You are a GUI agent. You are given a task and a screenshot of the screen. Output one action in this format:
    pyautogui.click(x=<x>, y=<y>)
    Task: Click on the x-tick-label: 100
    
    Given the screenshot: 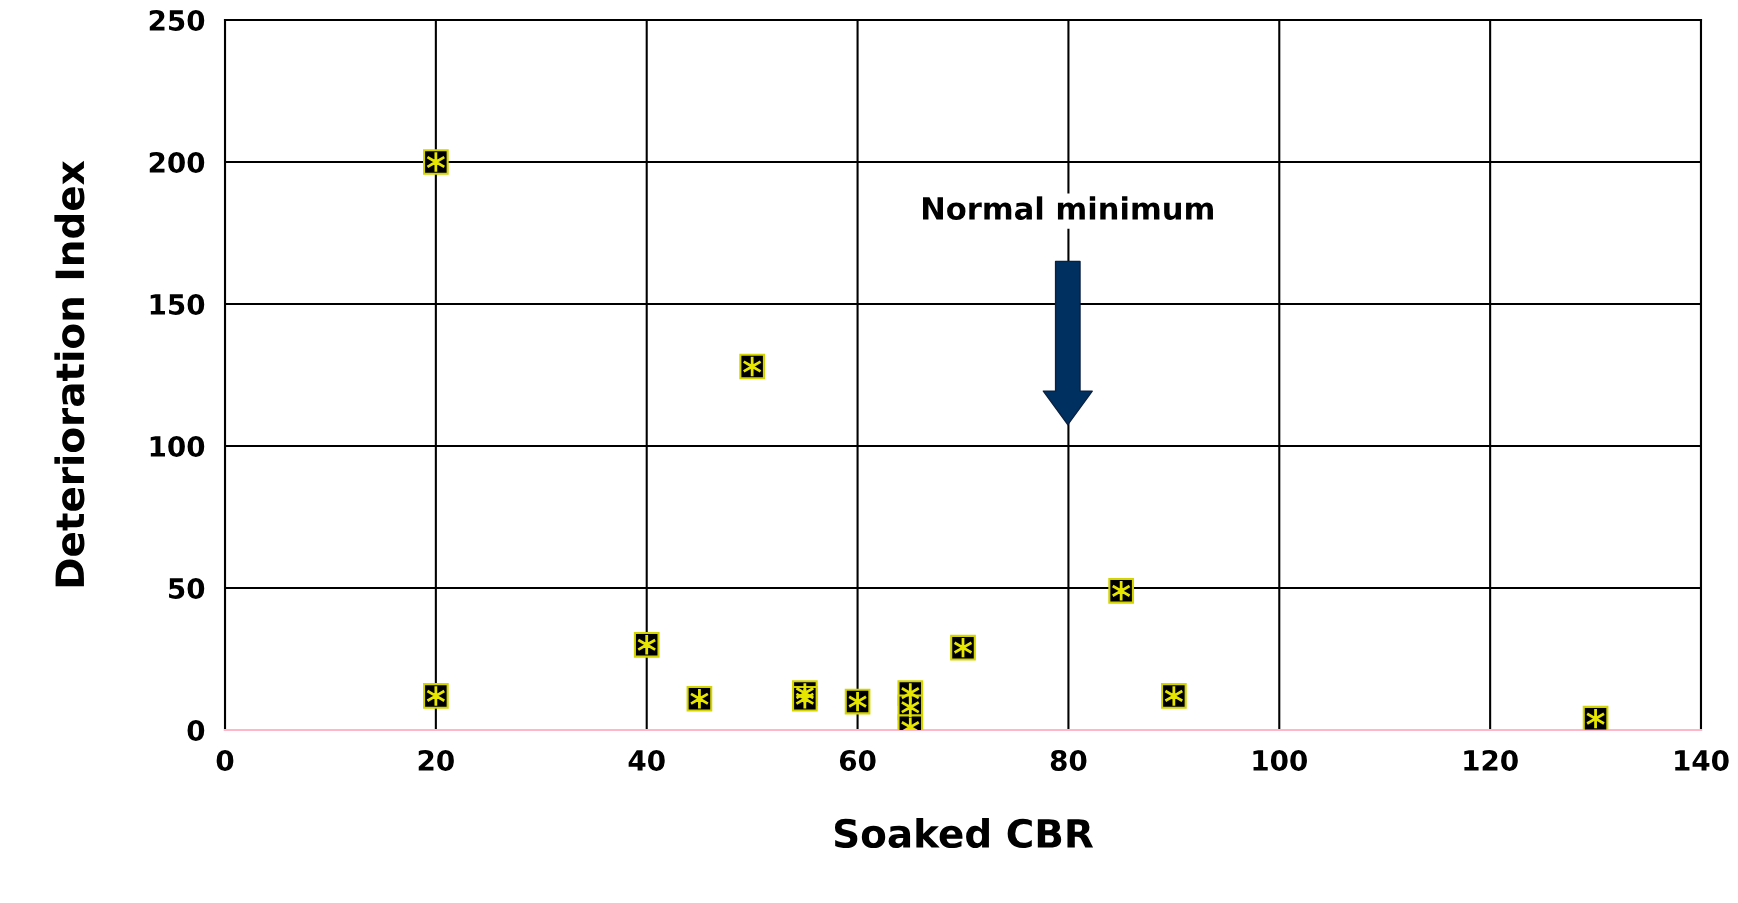 What is the action you would take?
    pyautogui.click(x=1280, y=760)
    